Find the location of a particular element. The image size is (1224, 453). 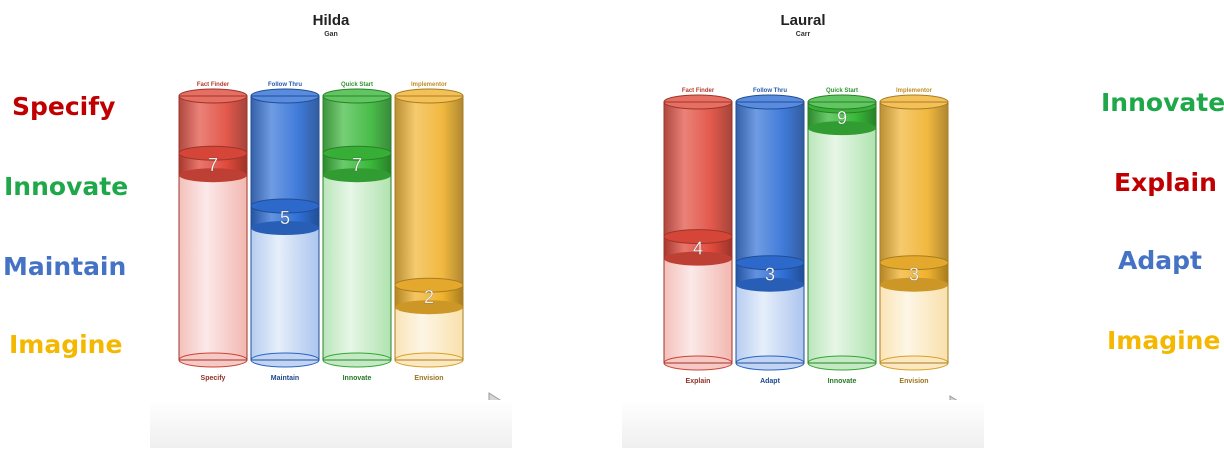

style-label: Specify is located at coordinates (213, 378).